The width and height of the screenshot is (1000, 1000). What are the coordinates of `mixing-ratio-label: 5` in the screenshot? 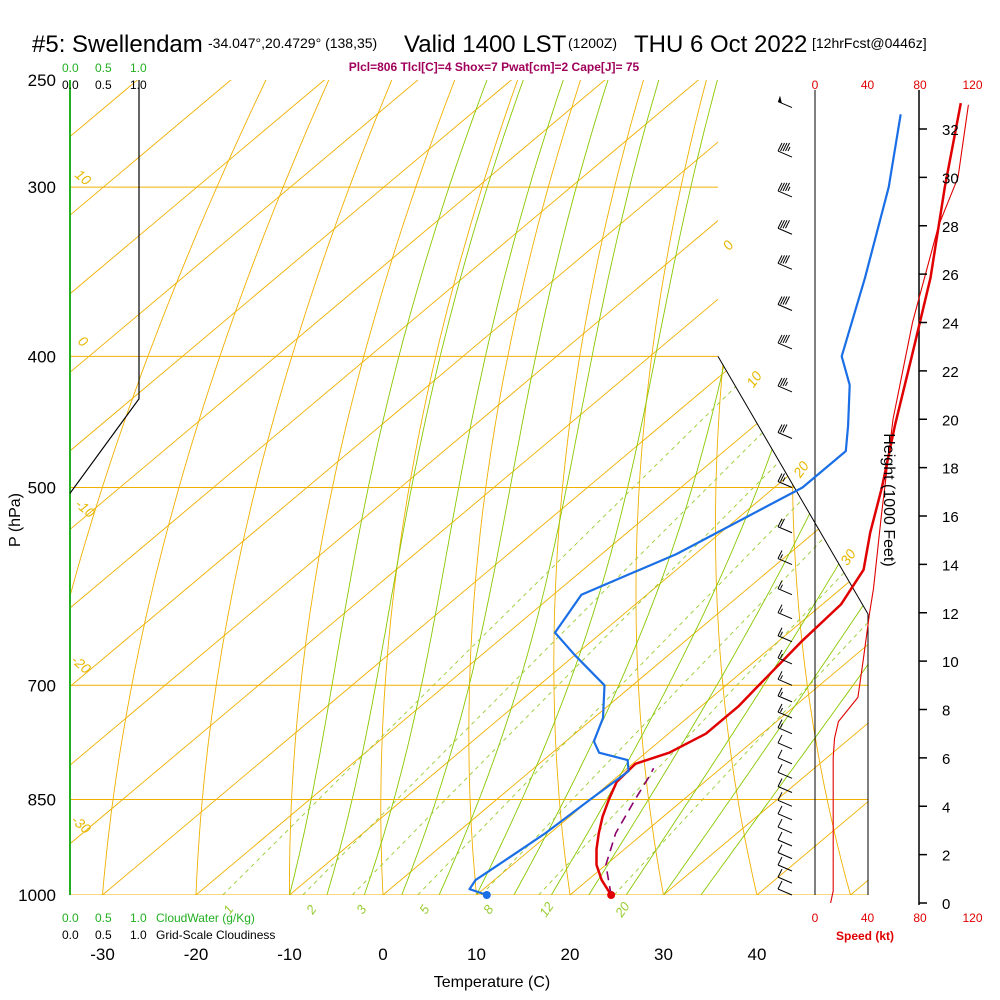 It's located at (424, 909).